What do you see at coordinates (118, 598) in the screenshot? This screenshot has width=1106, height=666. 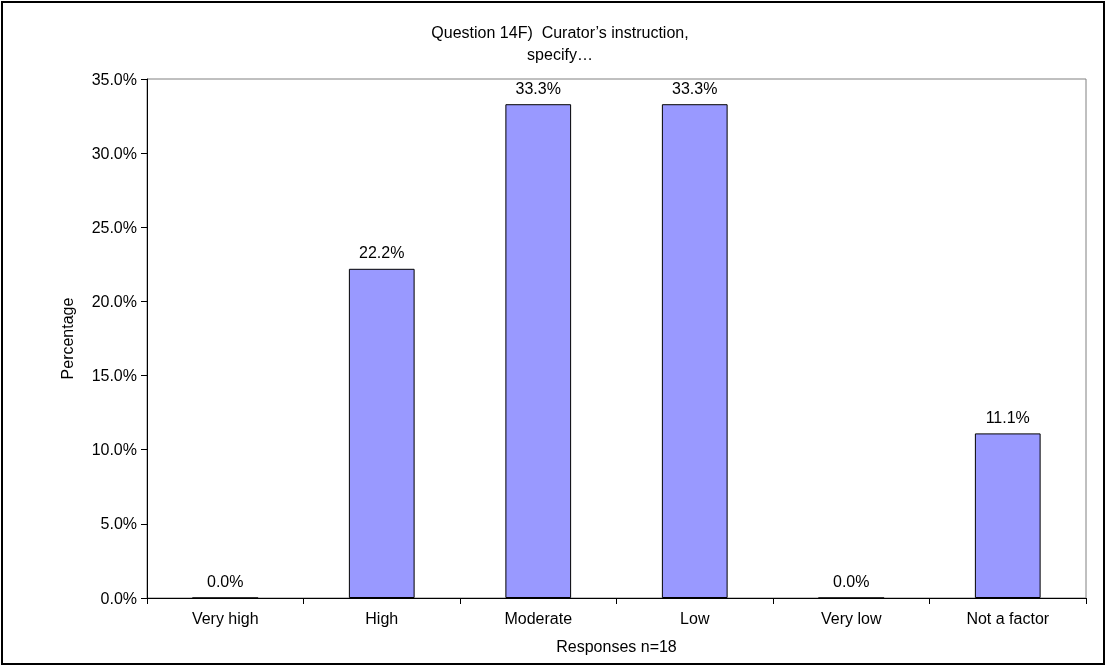 I see `y-tick-label: 0.0%` at bounding box center [118, 598].